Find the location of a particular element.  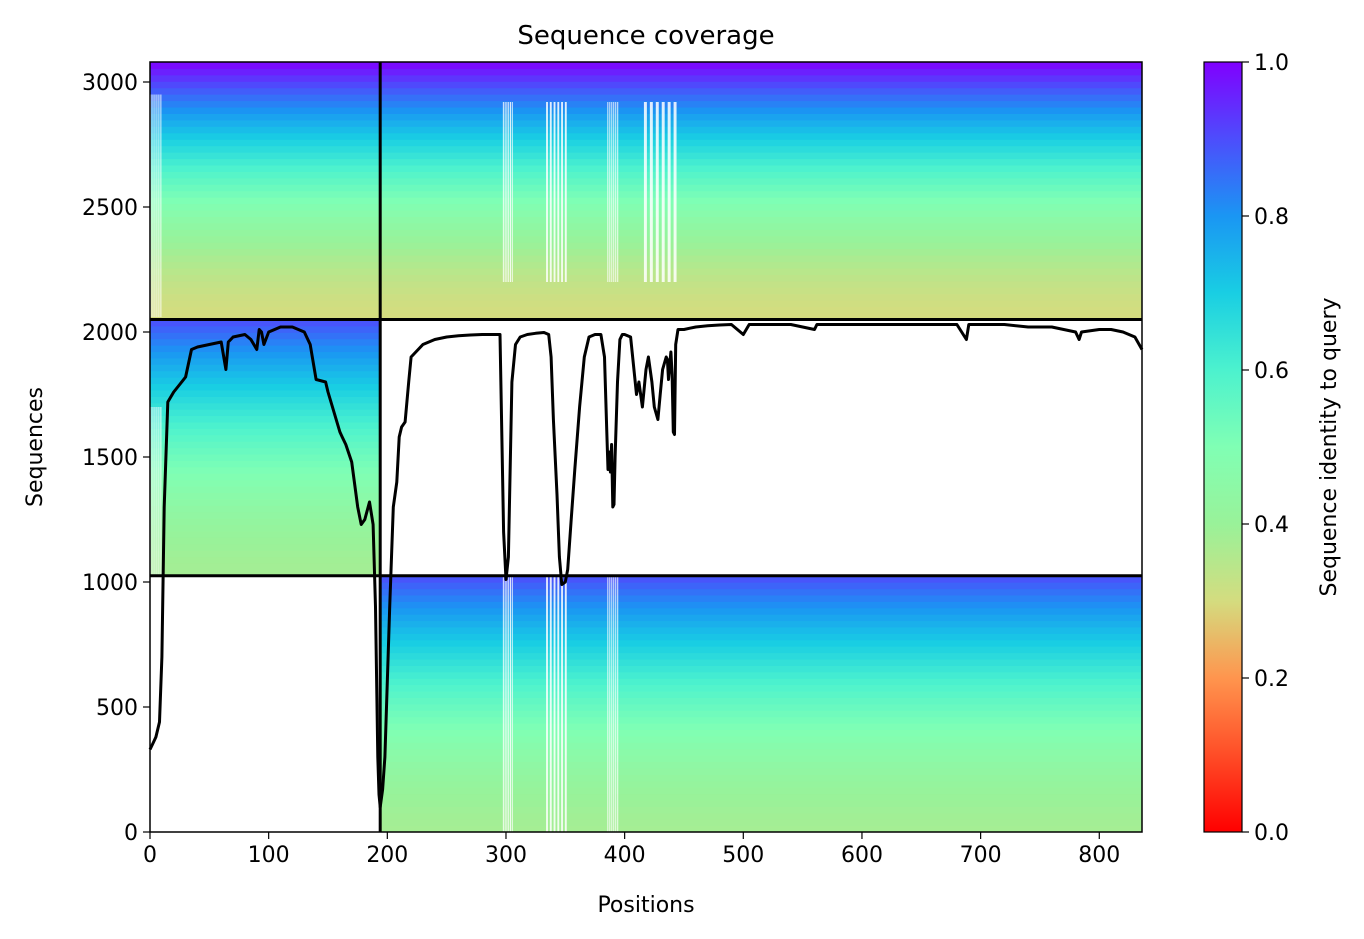

chart-title: Sequence coverage is located at coordinates (645, 36).